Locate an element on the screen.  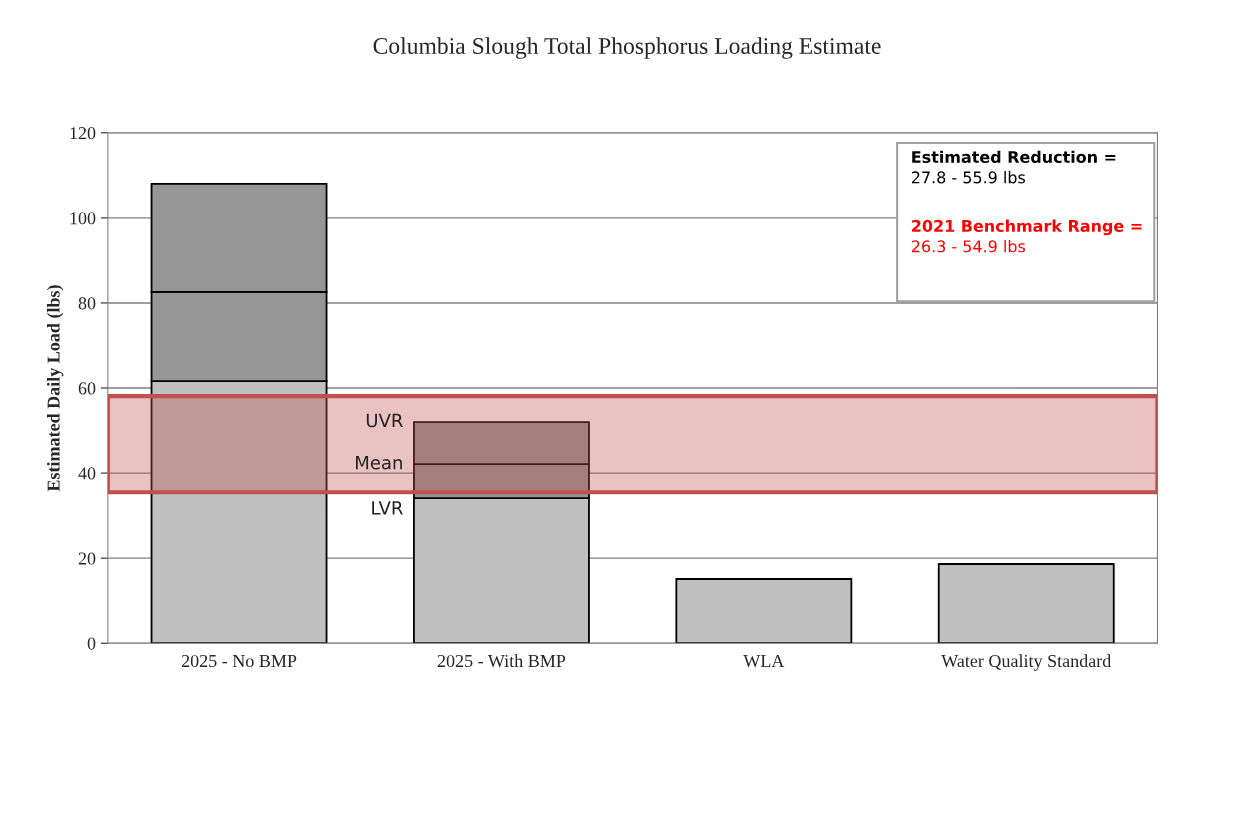
annotation: Mean is located at coordinates (379, 462).